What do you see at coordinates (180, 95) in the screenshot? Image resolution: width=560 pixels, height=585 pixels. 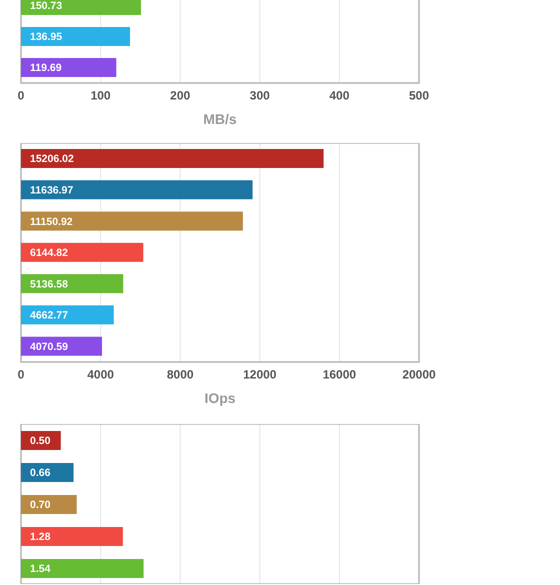 I see `x-tick-label: 200` at bounding box center [180, 95].